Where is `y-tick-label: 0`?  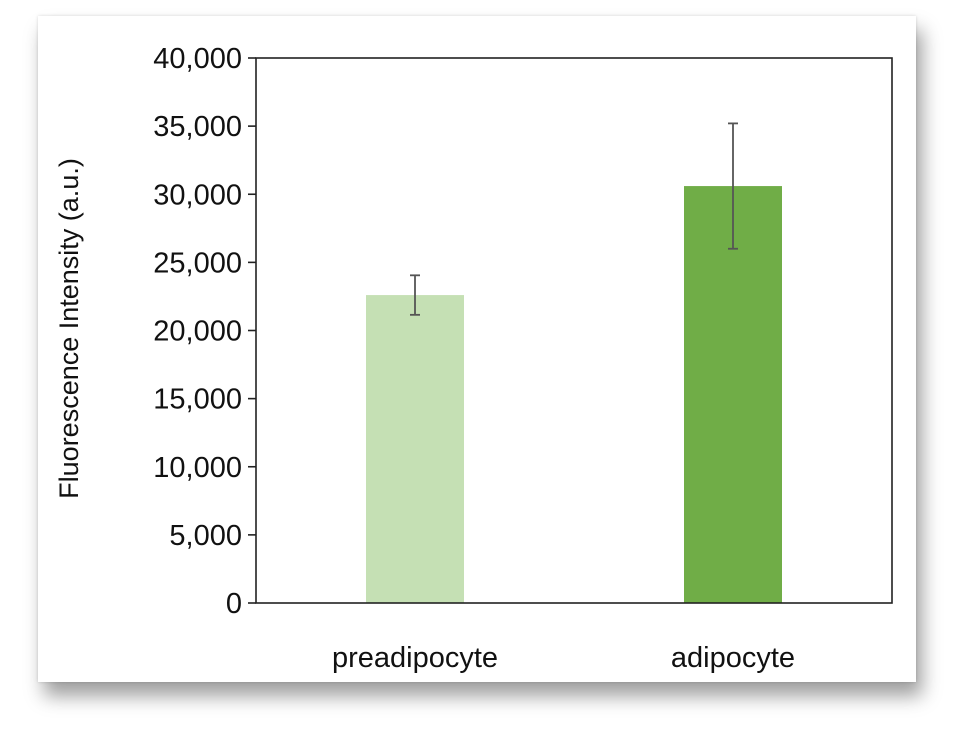
y-tick-label: 0 is located at coordinates (234, 604).